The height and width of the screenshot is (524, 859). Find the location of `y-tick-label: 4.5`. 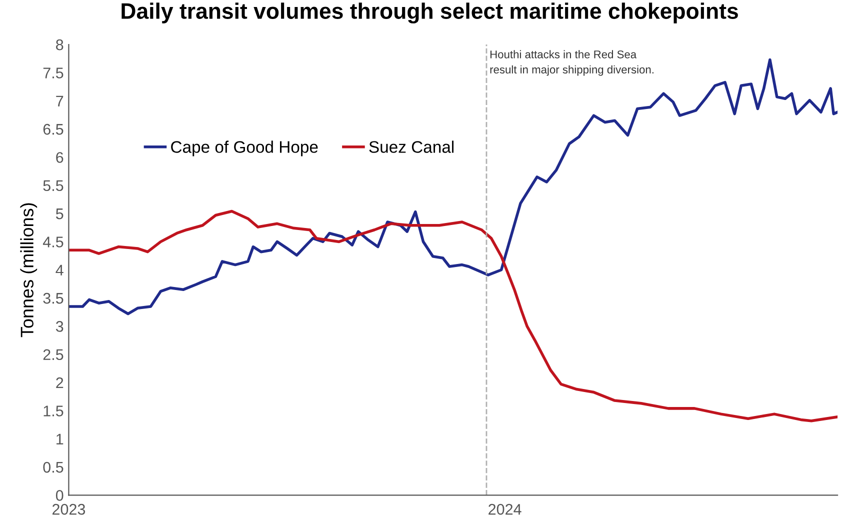

y-tick-label: 4.5 is located at coordinates (53, 242).